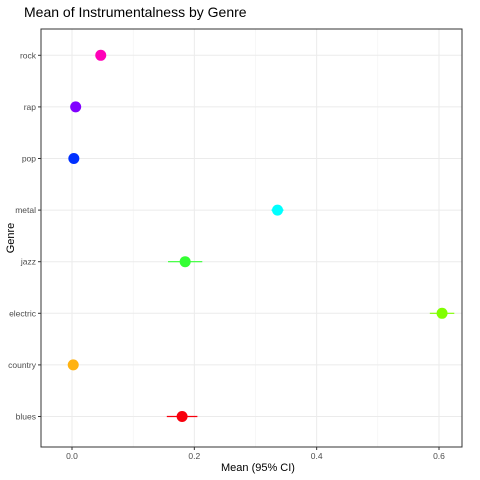 This screenshot has height=480, width=480. What do you see at coordinates (28, 55) in the screenshot?
I see `y-tick-label: rock` at bounding box center [28, 55].